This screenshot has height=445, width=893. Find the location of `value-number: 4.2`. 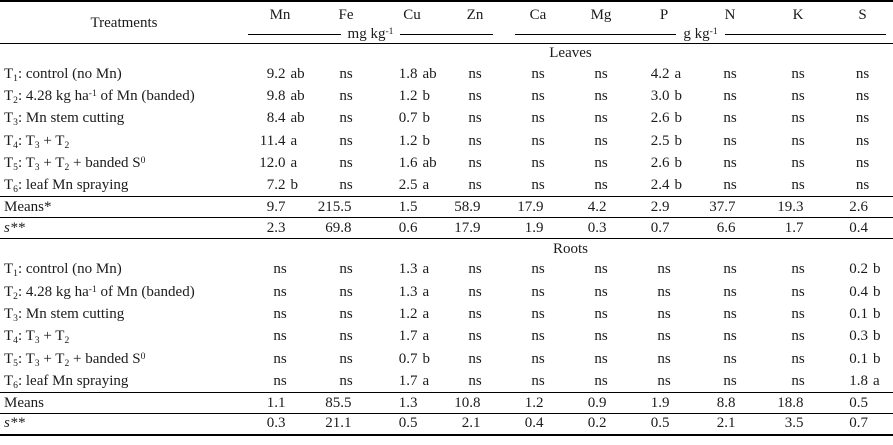

value-number: 4.2 is located at coordinates (660, 73).